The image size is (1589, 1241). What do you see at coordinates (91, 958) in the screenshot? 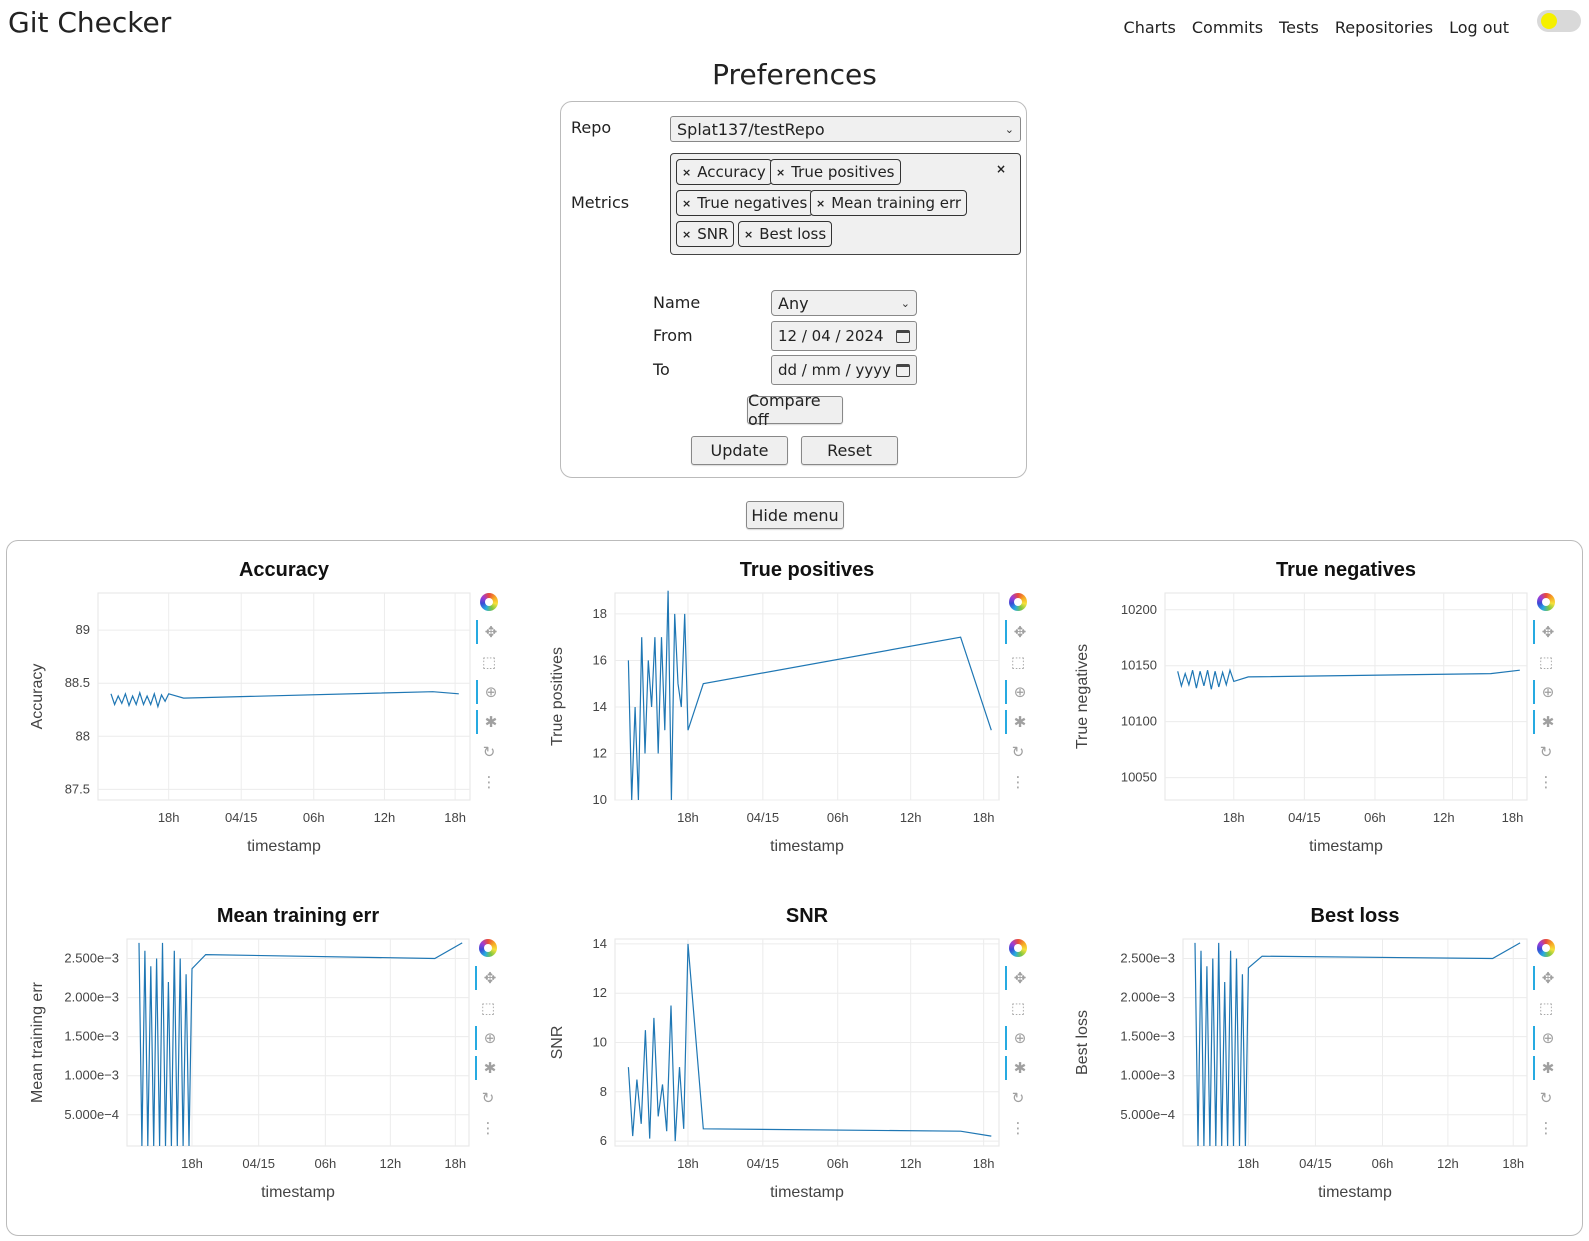
I see `y-tick-label: 2.500e−3` at bounding box center [91, 958].